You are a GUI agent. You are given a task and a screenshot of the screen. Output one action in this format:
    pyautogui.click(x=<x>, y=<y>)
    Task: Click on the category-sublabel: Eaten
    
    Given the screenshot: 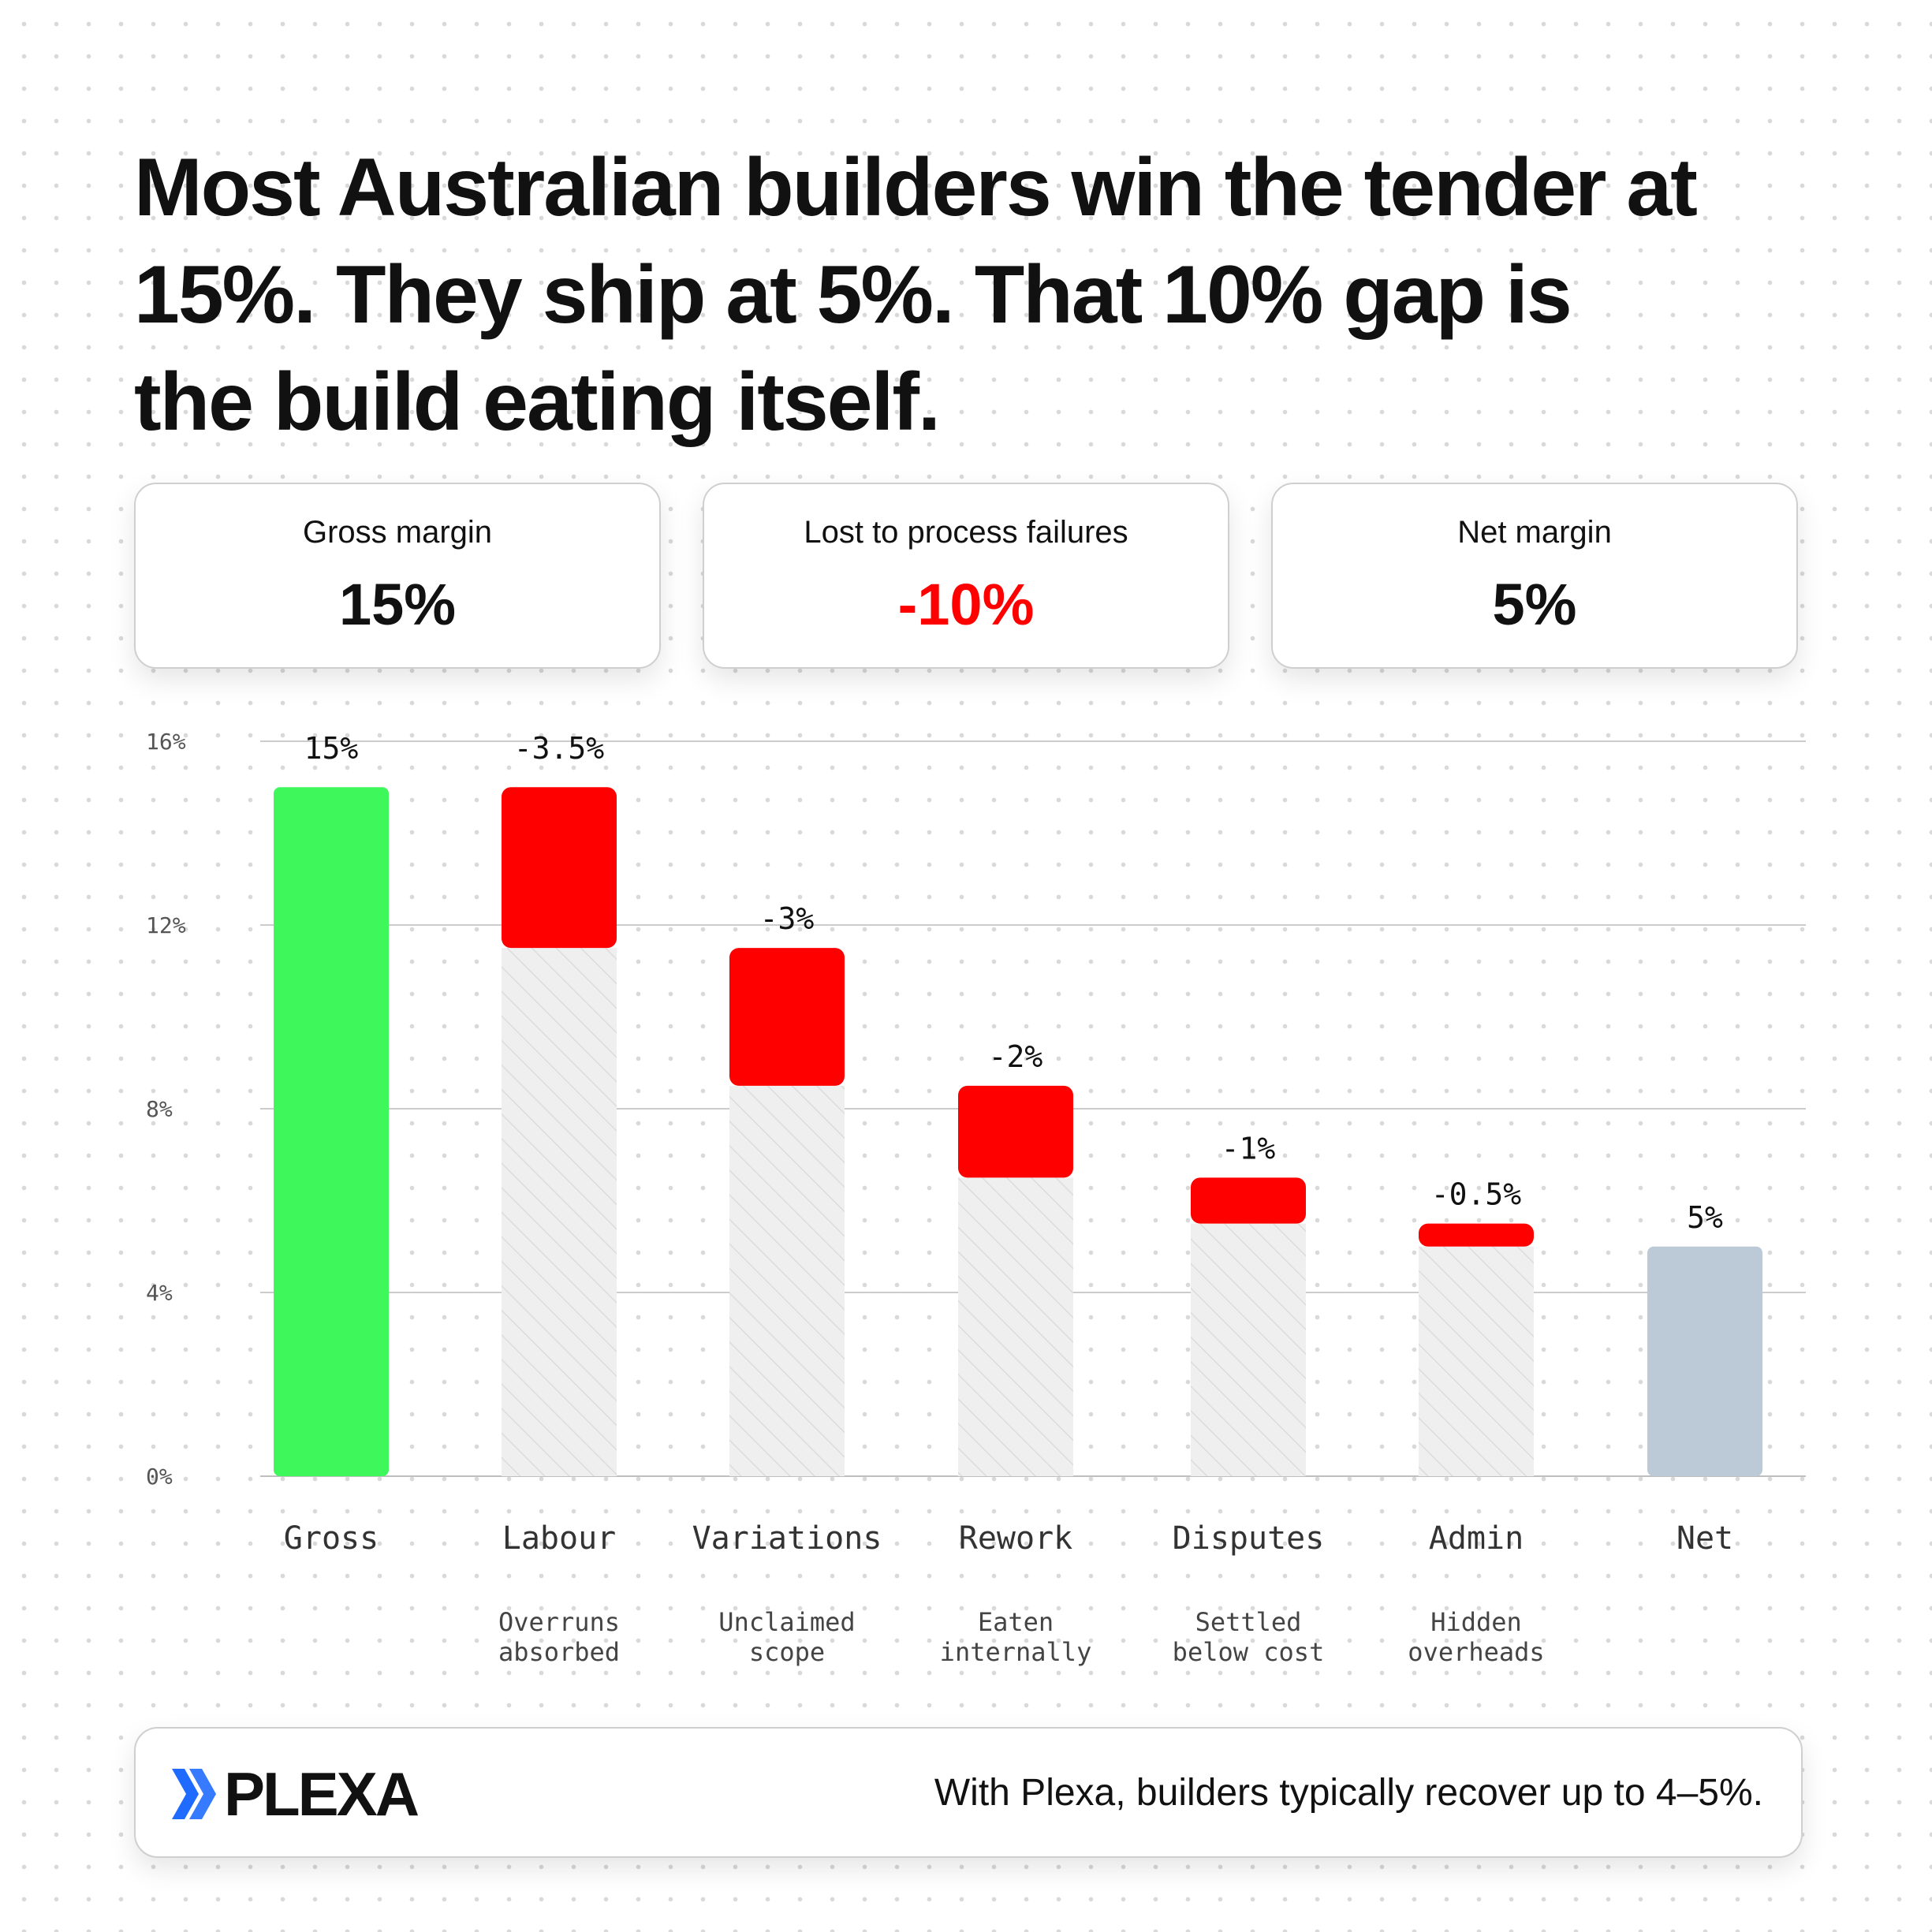 What is the action you would take?
    pyautogui.click(x=1016, y=1622)
    